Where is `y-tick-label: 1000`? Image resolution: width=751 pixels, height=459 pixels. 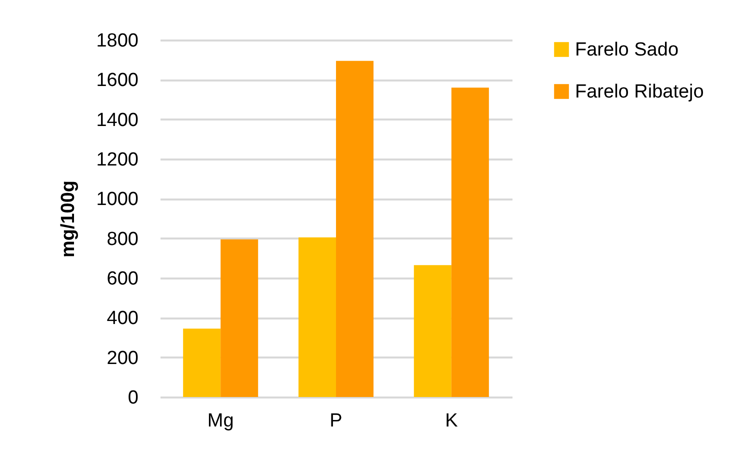
y-tick-label: 1000 is located at coordinates (117, 199).